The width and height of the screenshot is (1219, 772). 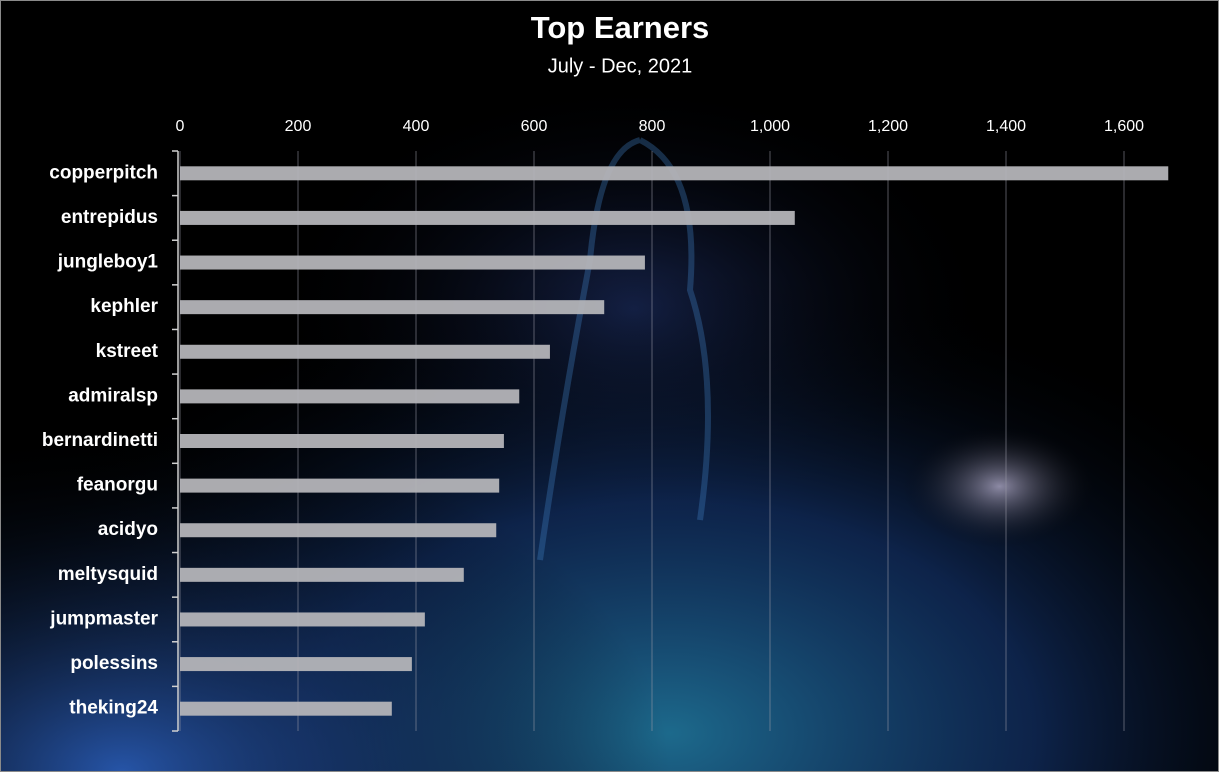 I want to click on chart-title: Top Earners, so click(x=620, y=27).